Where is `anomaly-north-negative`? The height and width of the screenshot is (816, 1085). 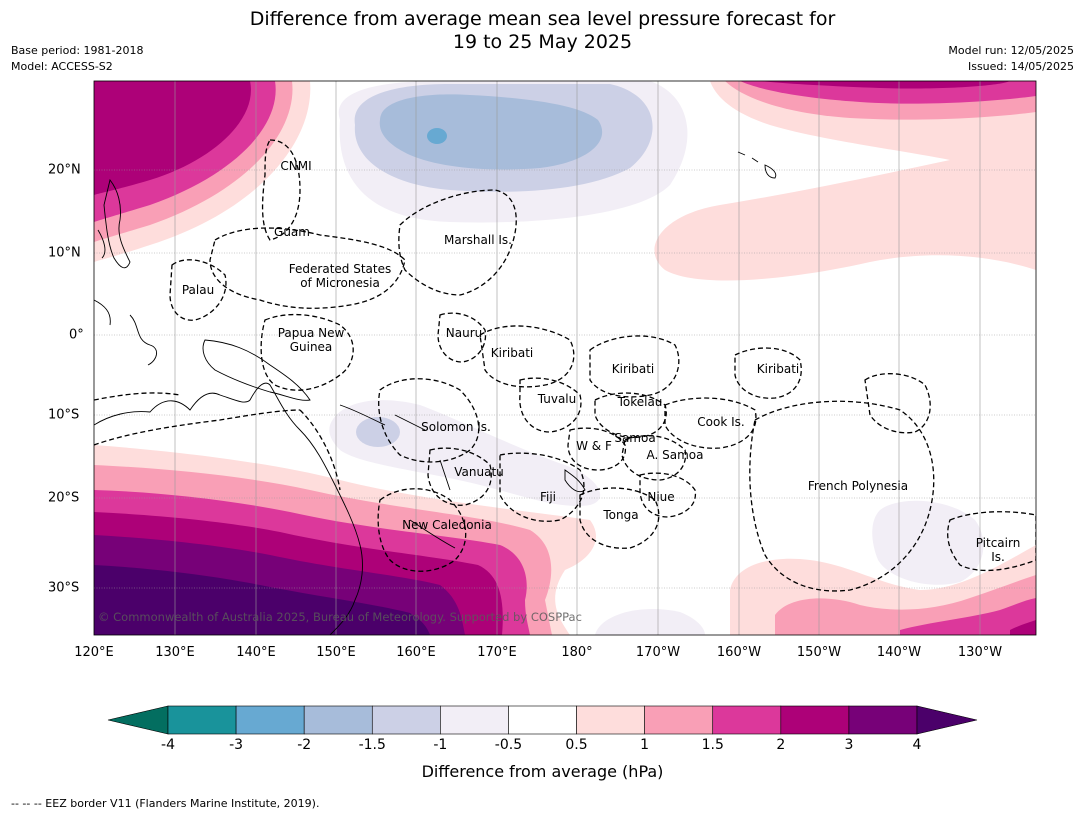 anomaly-north-negative is located at coordinates (513, 152).